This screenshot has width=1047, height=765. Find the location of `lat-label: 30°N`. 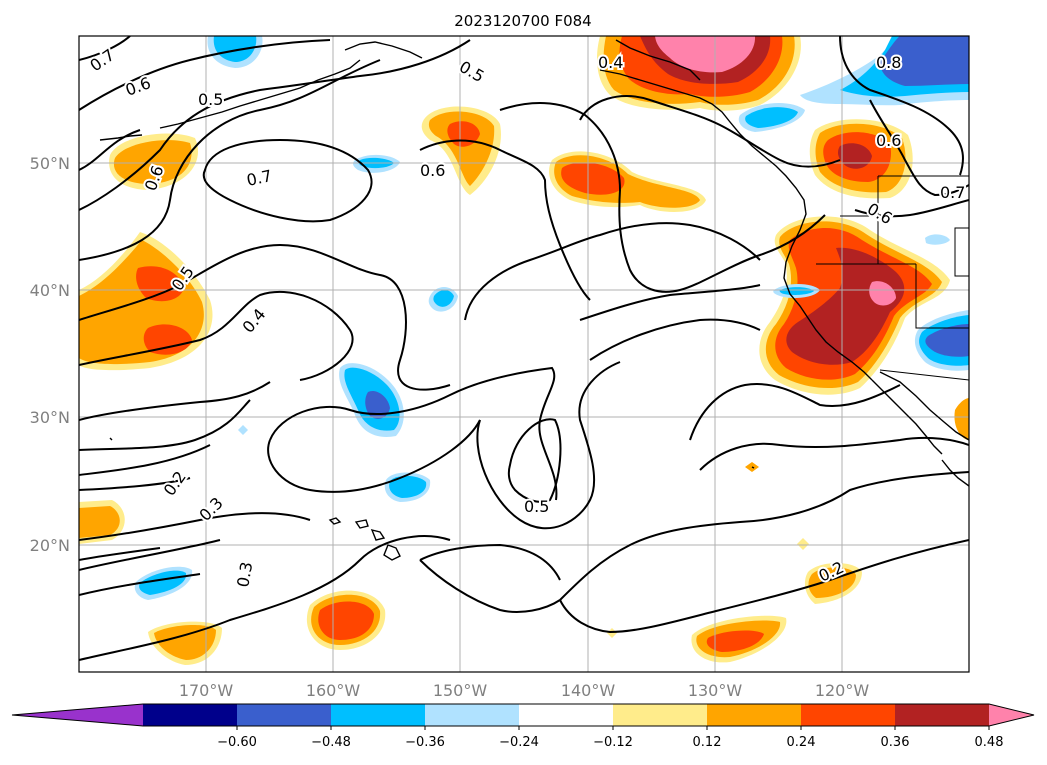

lat-label: 30°N is located at coordinates (50, 417).